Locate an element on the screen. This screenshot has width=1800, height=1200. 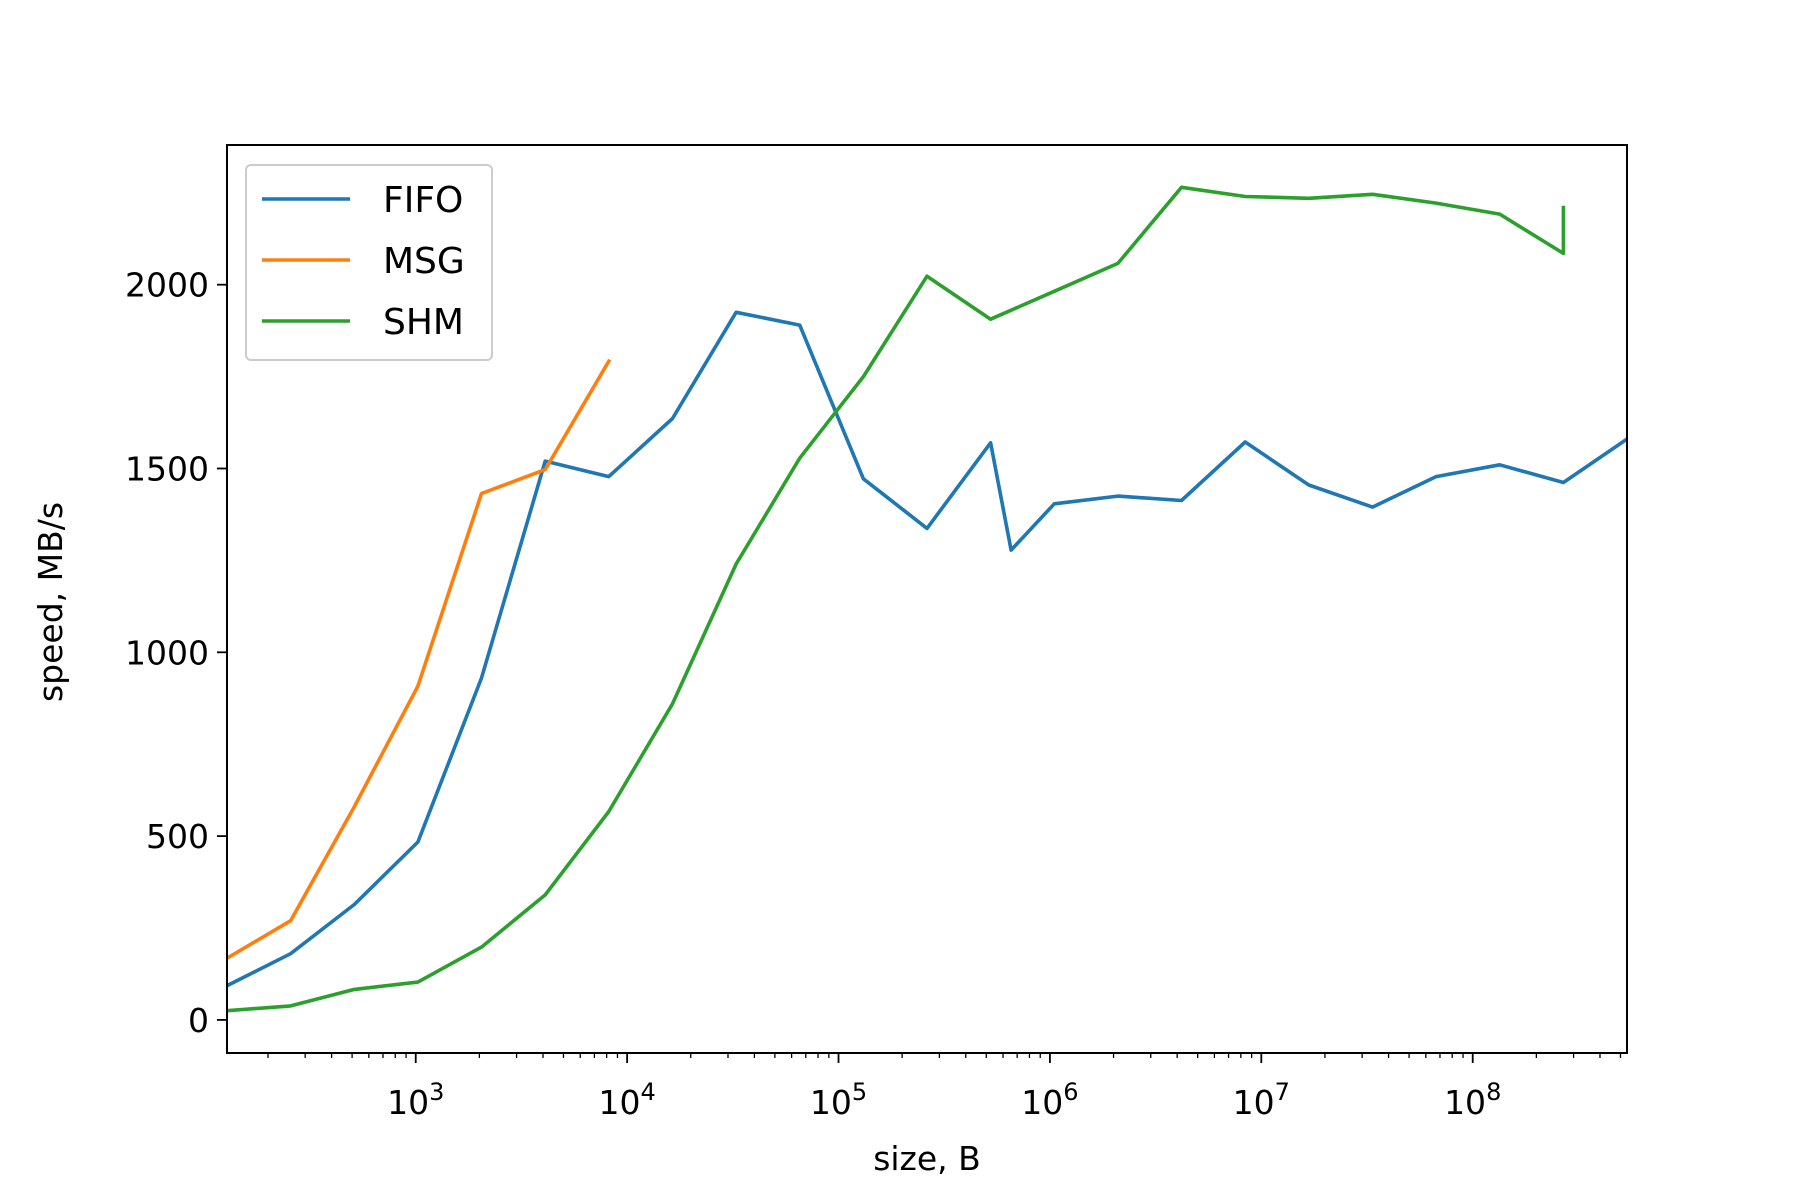
legend-label-msg: MSG is located at coordinates (424, 261).